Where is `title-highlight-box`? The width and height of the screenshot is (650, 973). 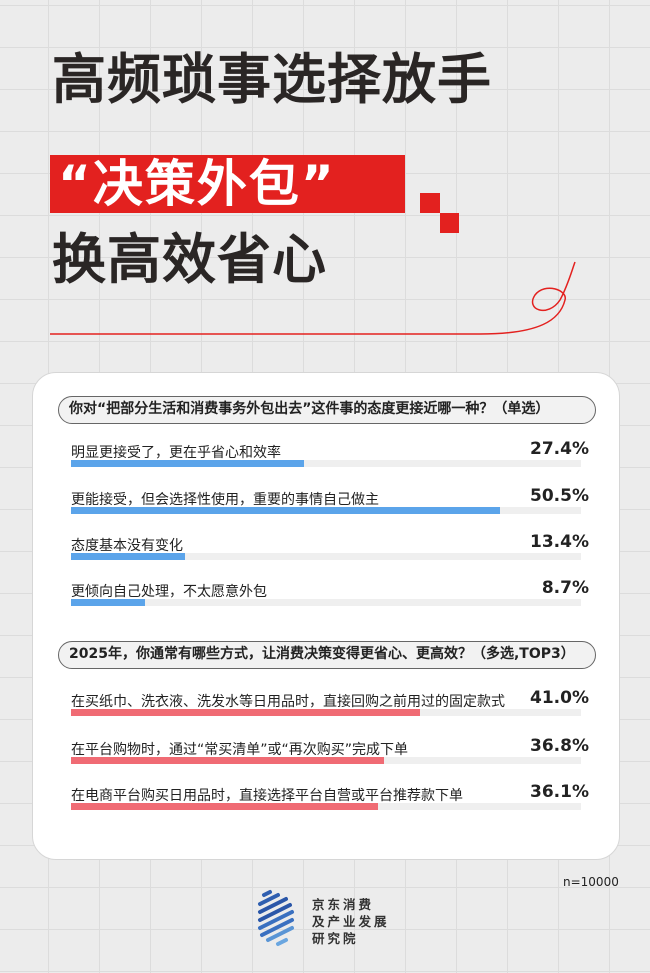
title-highlight-box is located at coordinates (227, 184).